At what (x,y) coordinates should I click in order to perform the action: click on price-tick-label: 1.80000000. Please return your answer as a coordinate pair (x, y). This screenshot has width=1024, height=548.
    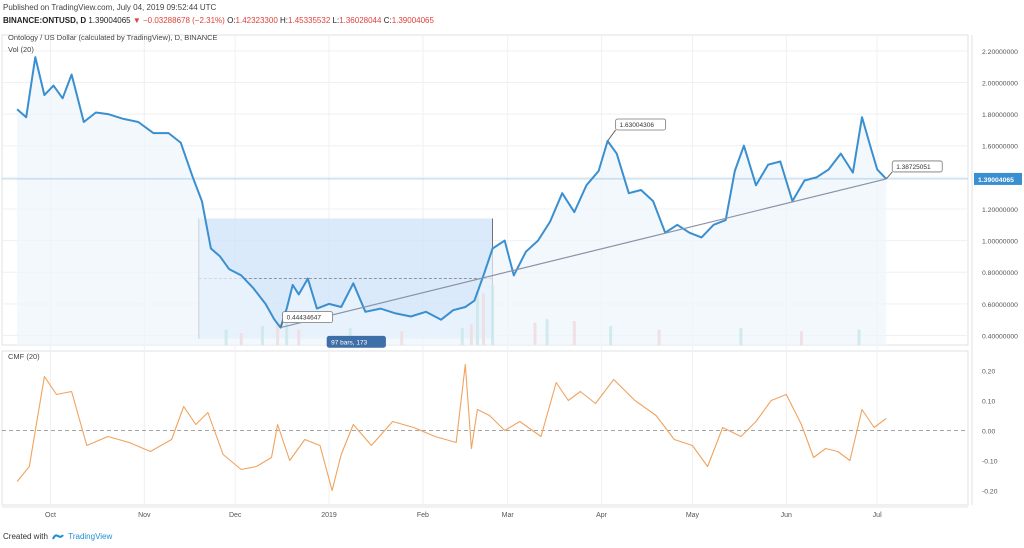
    Looking at the image, I should click on (1000, 115).